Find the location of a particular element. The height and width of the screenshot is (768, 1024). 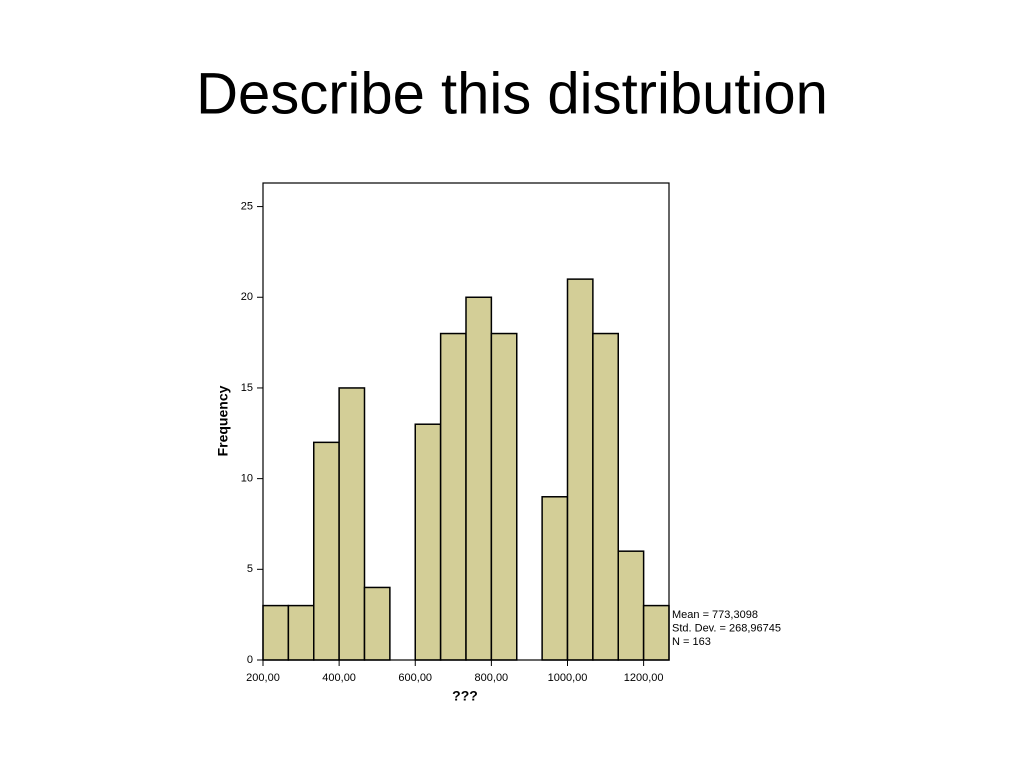

stat-annotation: Std. Dev. = 268,96745 is located at coordinates (726, 628).